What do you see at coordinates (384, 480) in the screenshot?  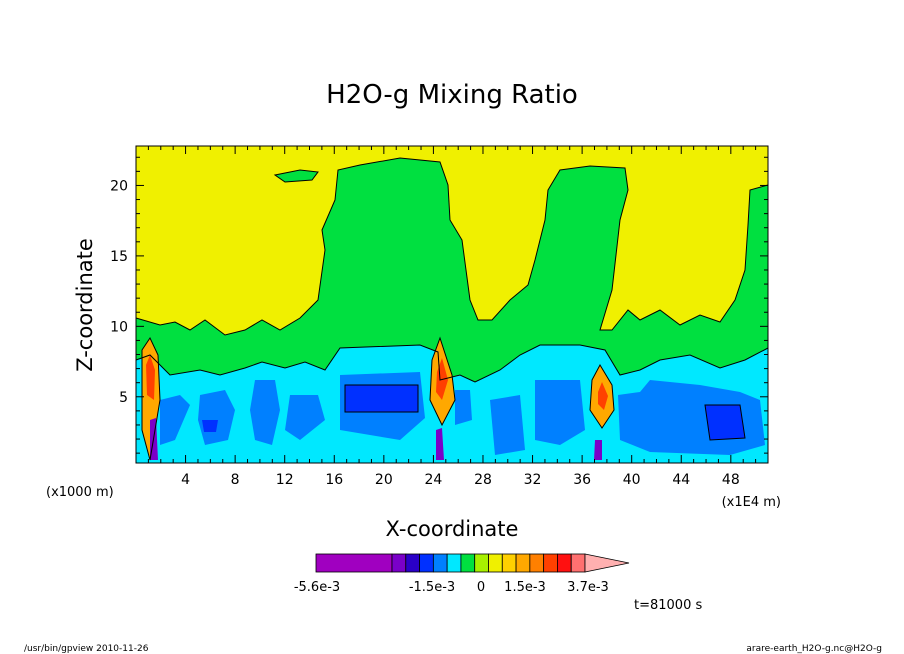 I see `x-tick-label: 20` at bounding box center [384, 480].